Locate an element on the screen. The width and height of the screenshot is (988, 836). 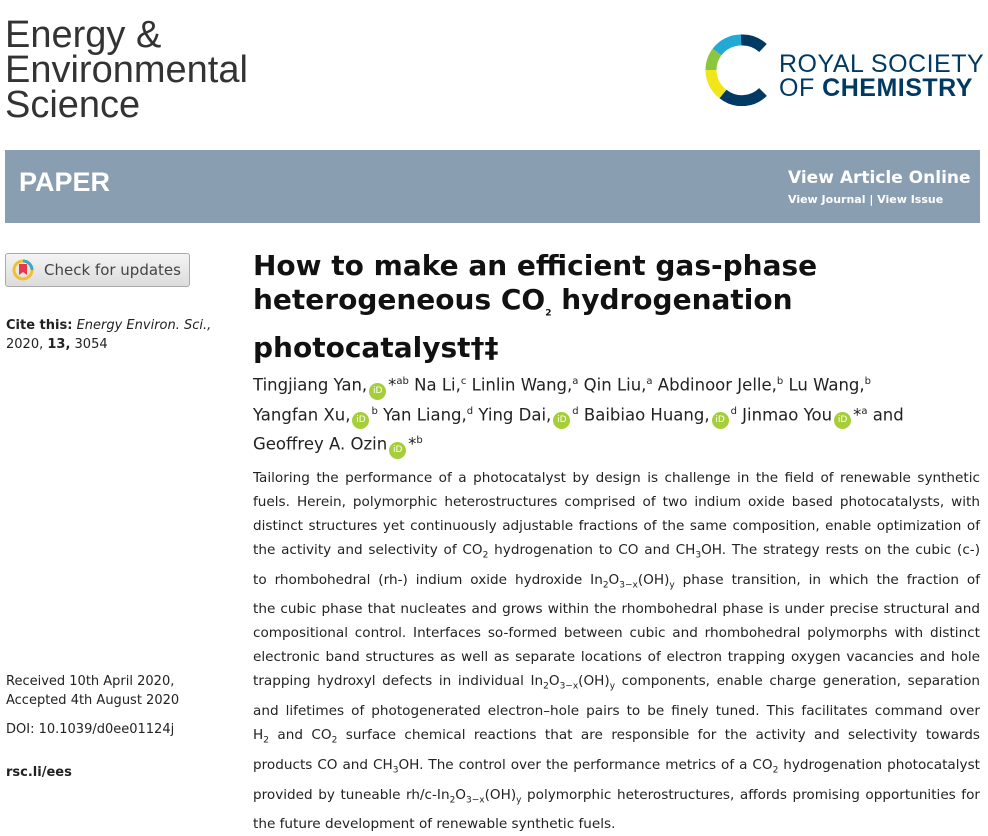
journal-title-line: Science is located at coordinates (73, 105).